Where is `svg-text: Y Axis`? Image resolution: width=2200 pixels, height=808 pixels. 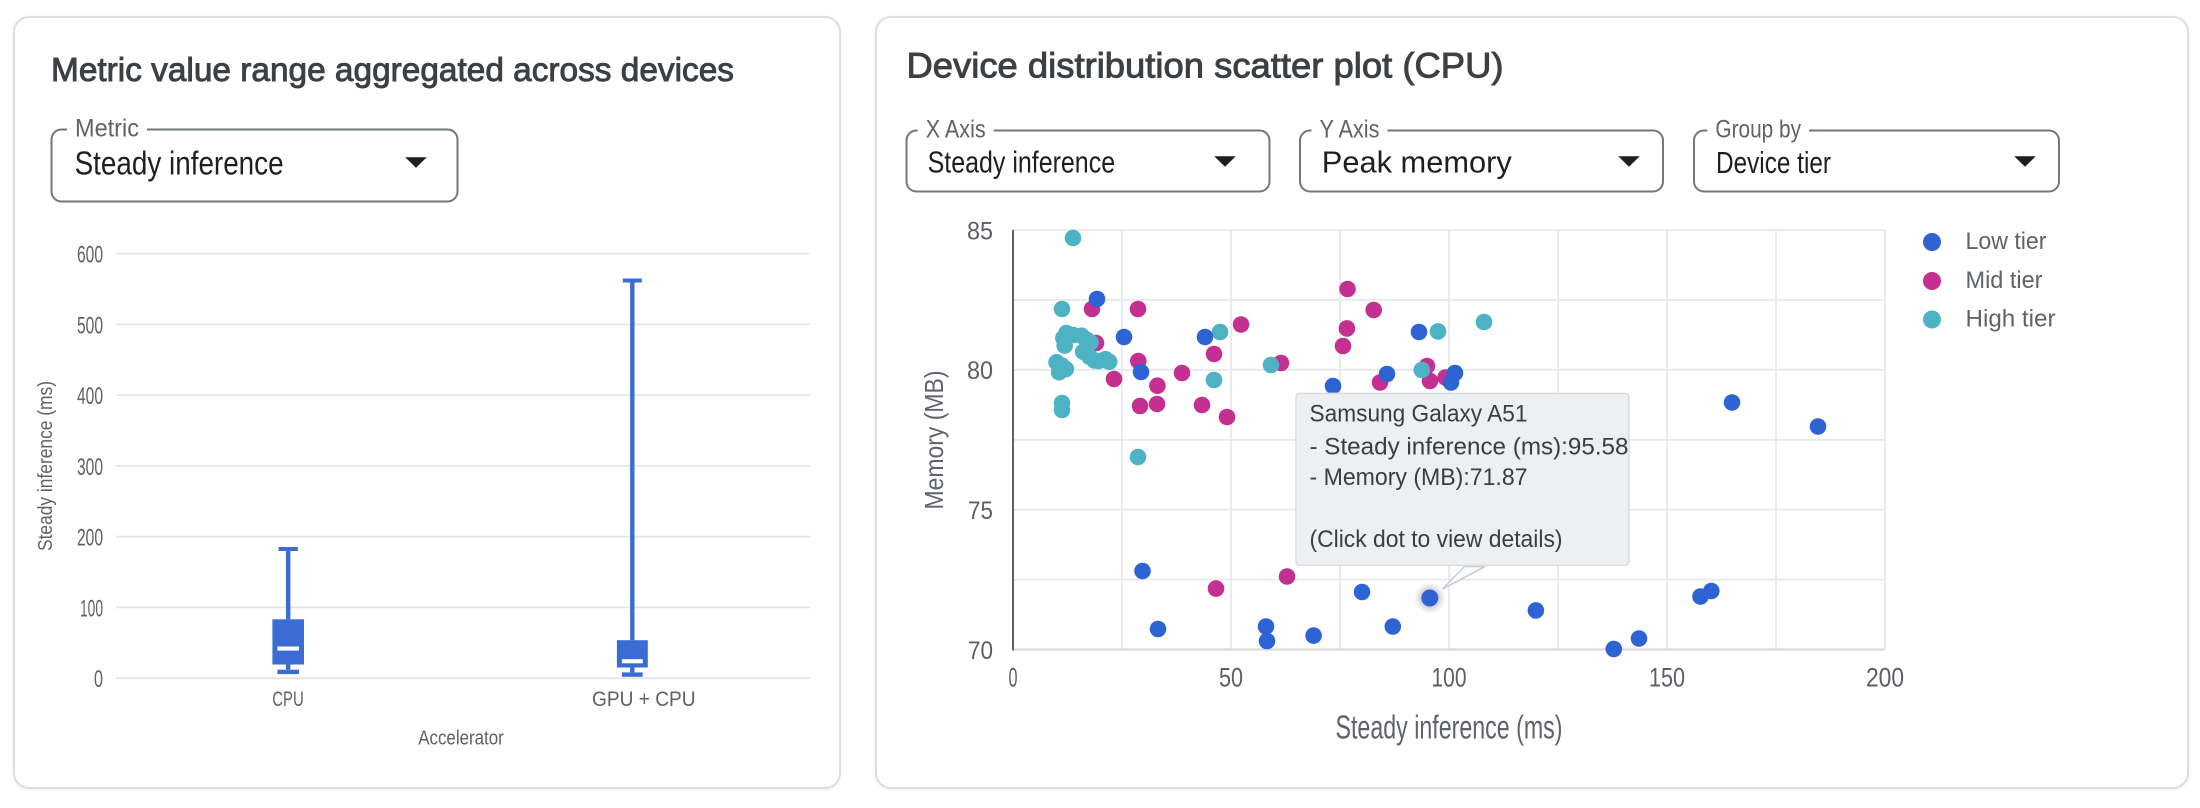
svg-text: Y Axis is located at coordinates (1350, 130).